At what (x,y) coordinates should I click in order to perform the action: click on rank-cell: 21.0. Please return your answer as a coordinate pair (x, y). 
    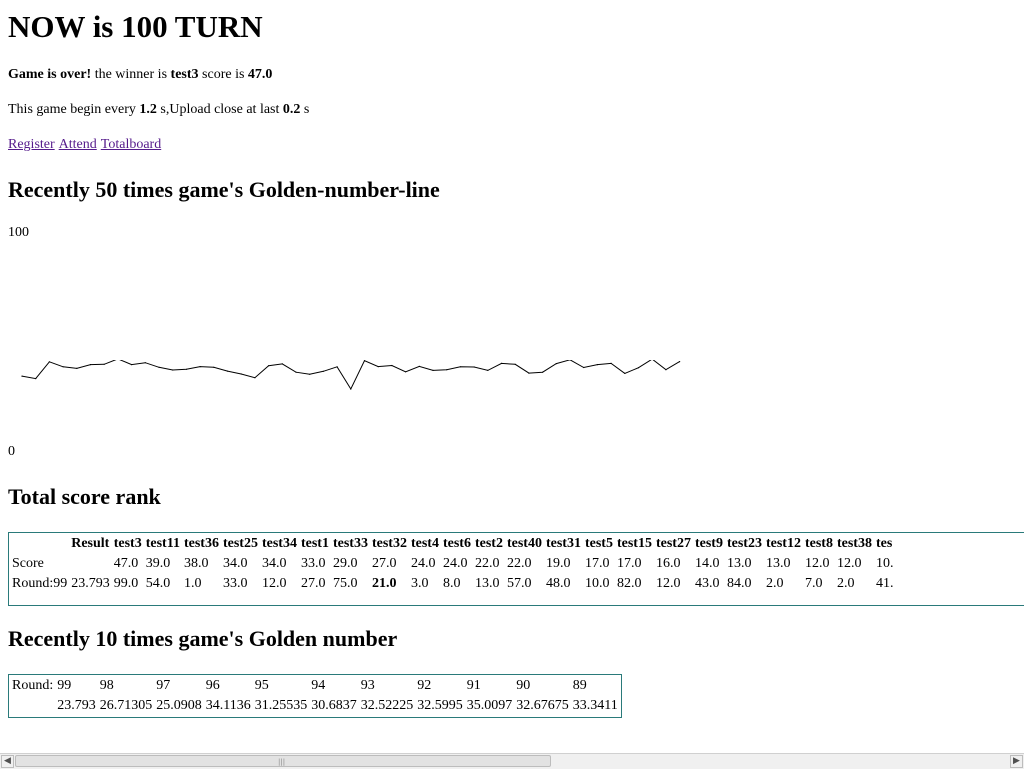
    Looking at the image, I should click on (389, 584).